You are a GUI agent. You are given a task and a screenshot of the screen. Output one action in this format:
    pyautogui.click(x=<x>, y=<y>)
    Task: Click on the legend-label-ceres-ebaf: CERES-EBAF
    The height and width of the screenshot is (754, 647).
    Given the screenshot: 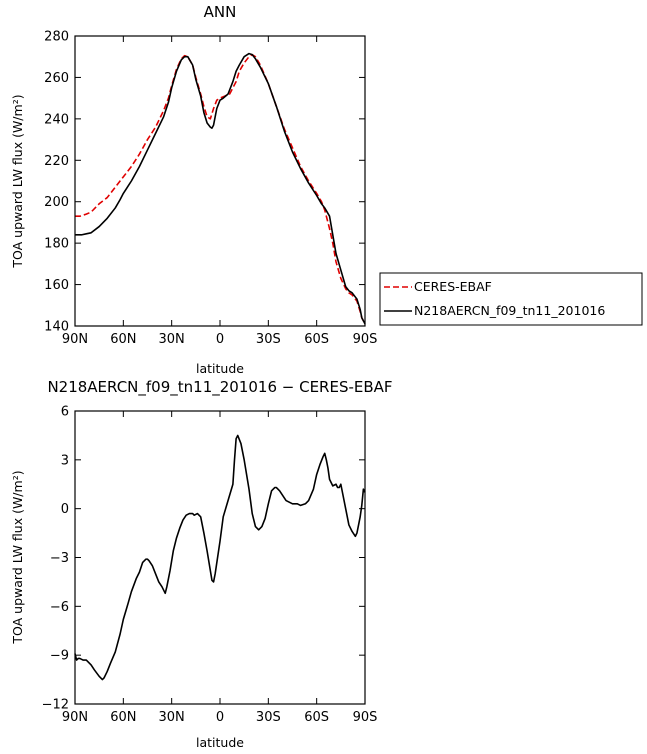 What is the action you would take?
    pyautogui.click(x=453, y=286)
    